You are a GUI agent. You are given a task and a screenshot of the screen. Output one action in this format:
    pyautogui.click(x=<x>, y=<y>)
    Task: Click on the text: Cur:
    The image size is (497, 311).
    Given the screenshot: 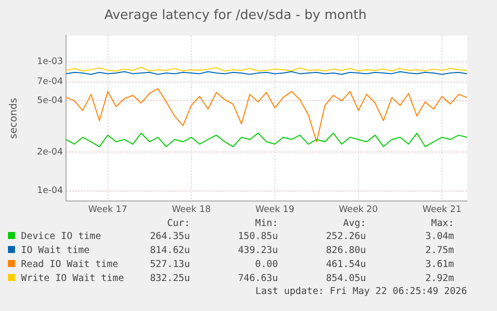 What is the action you would take?
    pyautogui.click(x=178, y=224)
    